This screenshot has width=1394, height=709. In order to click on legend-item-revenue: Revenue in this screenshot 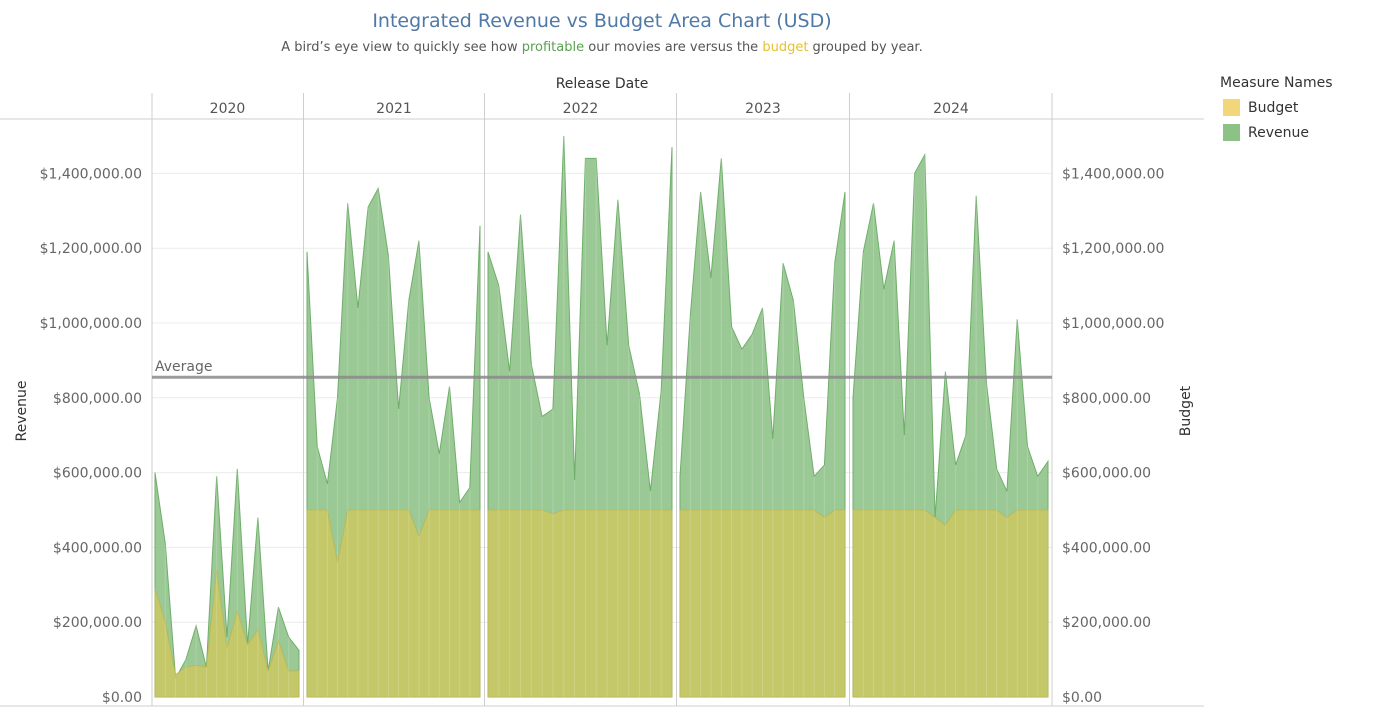, I will do `click(1276, 132)`.